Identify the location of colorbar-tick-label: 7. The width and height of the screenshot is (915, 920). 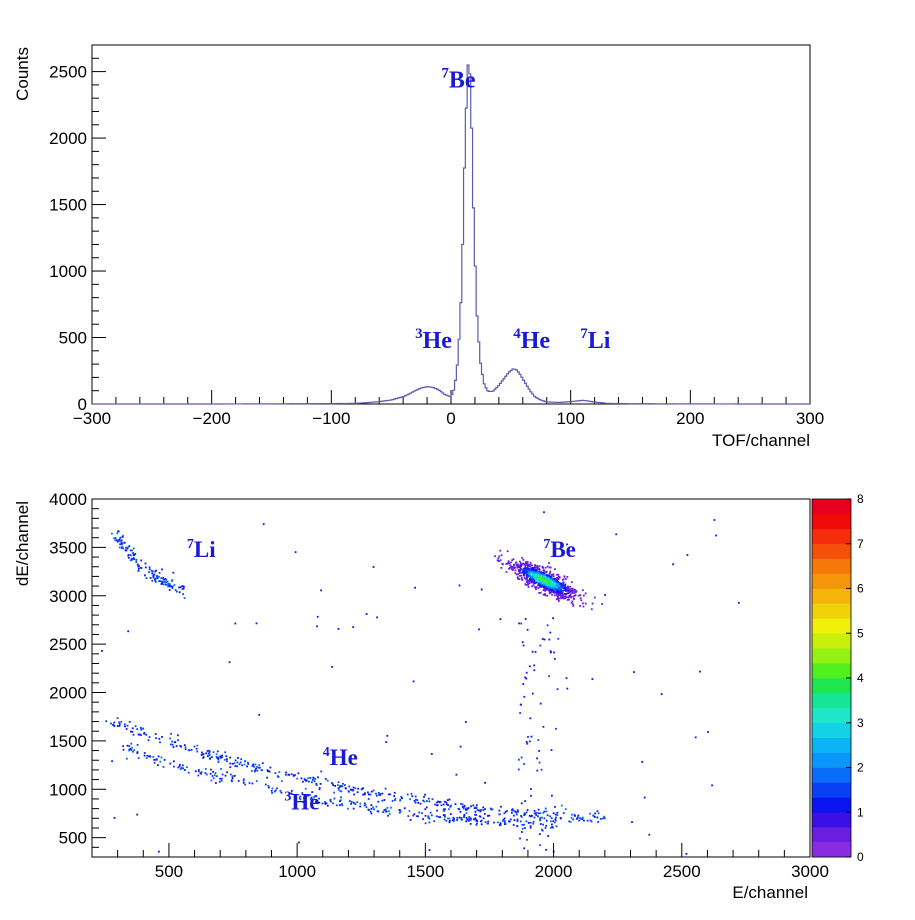
(860, 544).